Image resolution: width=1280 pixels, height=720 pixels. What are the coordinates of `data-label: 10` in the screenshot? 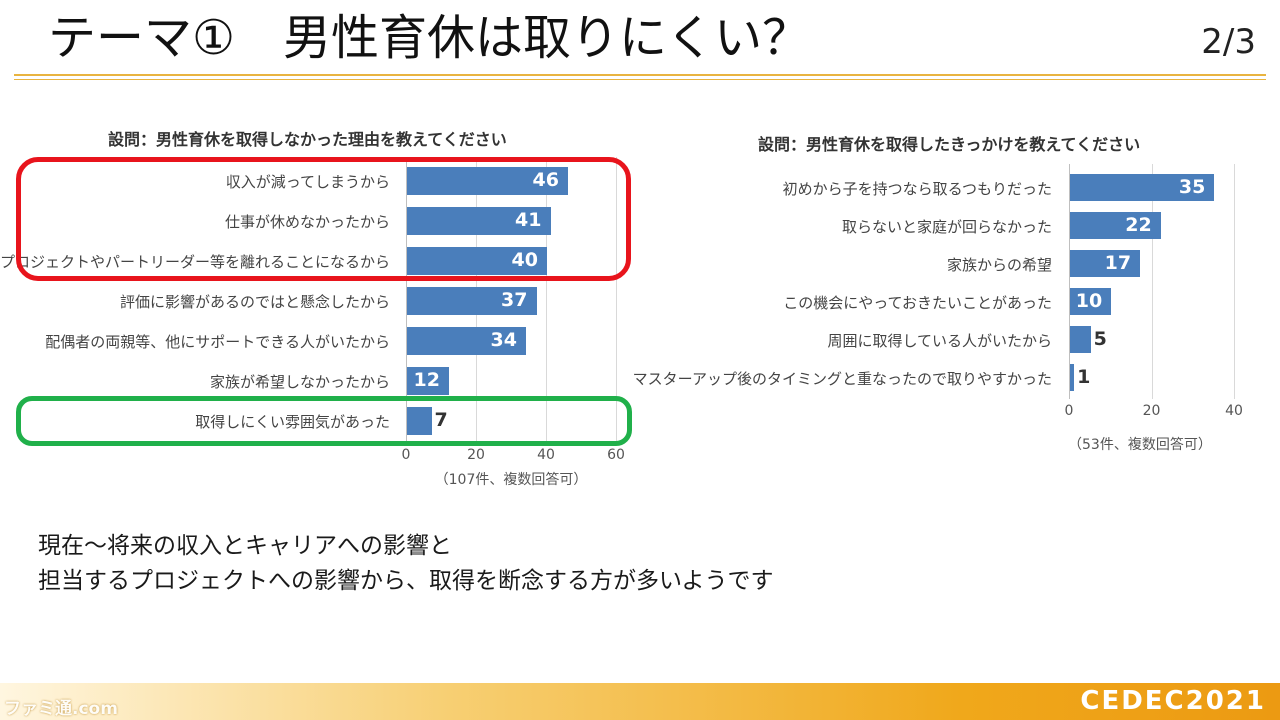 It's located at (1089, 300).